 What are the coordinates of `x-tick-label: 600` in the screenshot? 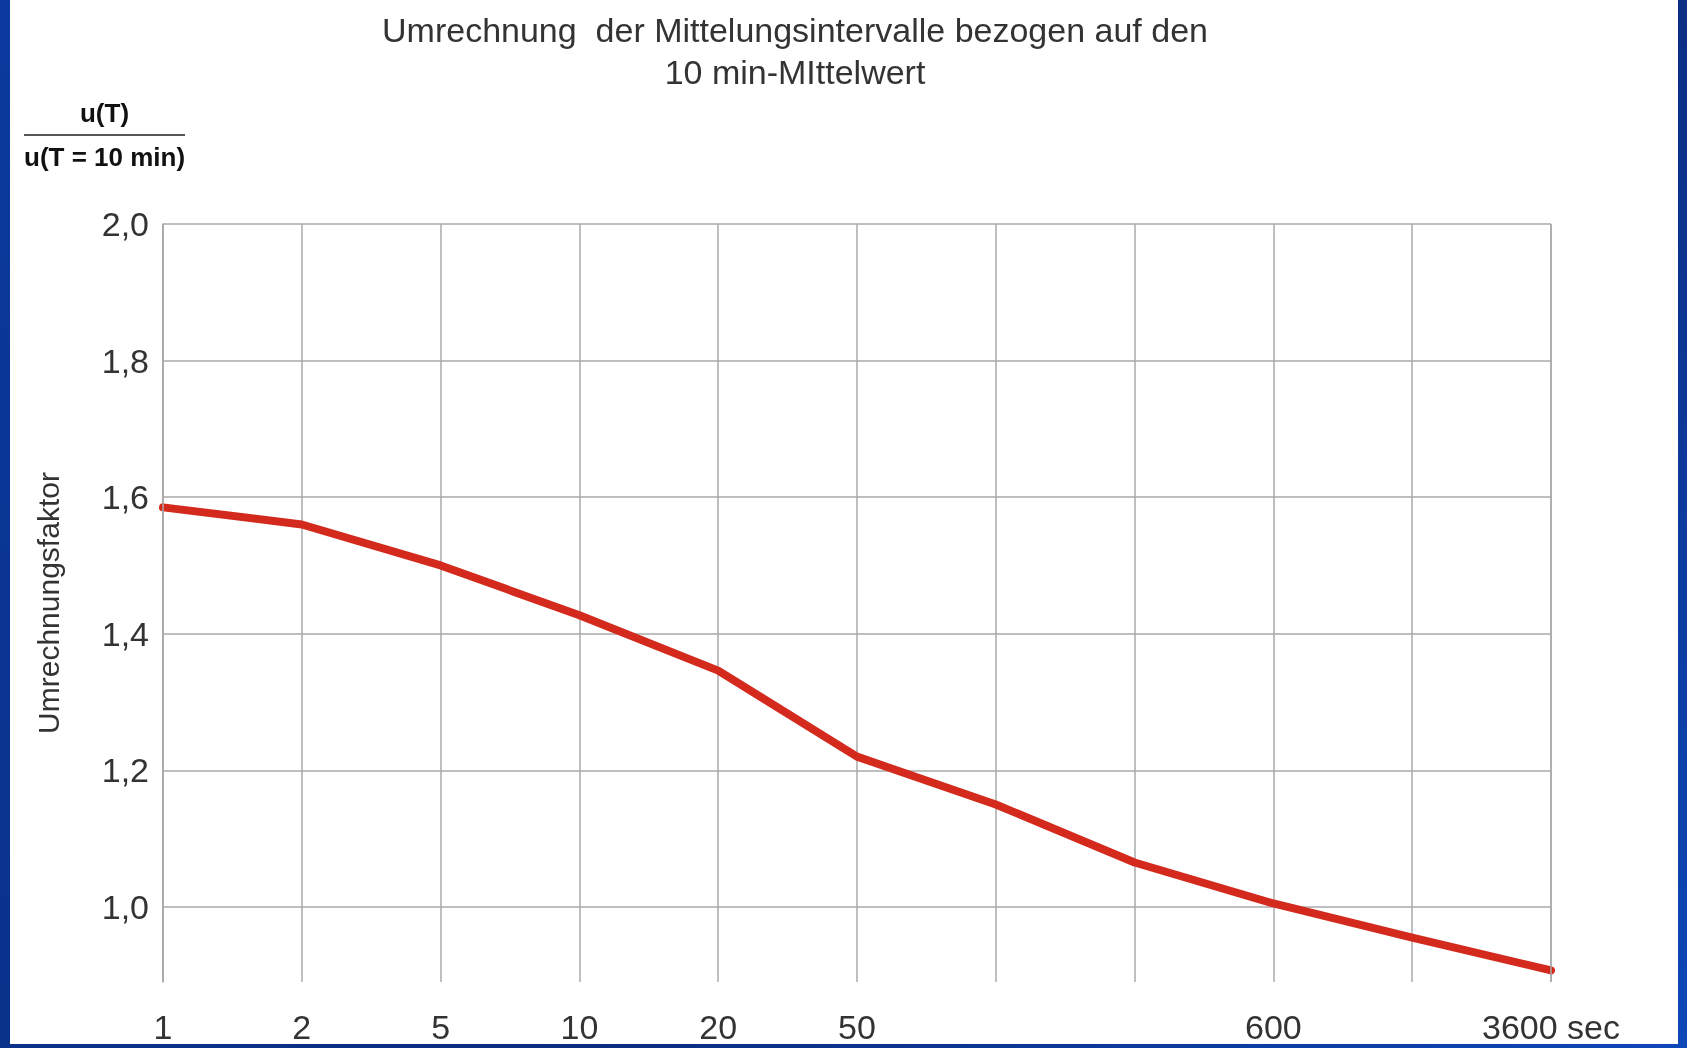 It's located at (1273, 1027).